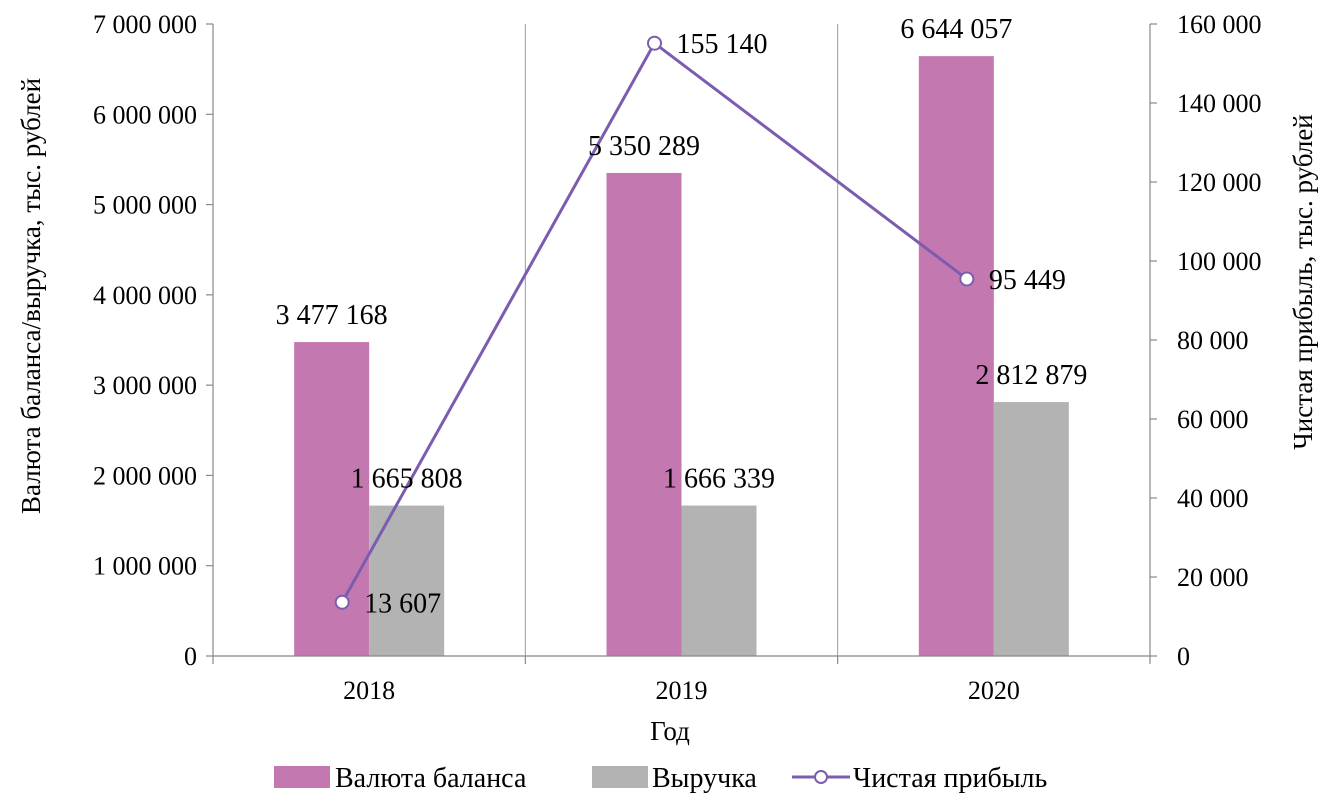 This screenshot has width=1324, height=797. What do you see at coordinates (1219, 103) in the screenshot?
I see `y-right-tick-label: 140 000` at bounding box center [1219, 103].